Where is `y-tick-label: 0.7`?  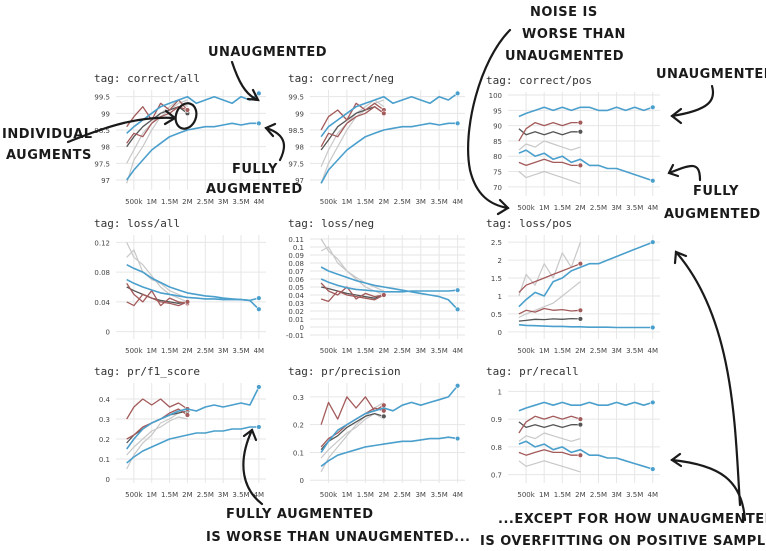 y-tick-label: 0.7 is located at coordinates (496, 476).